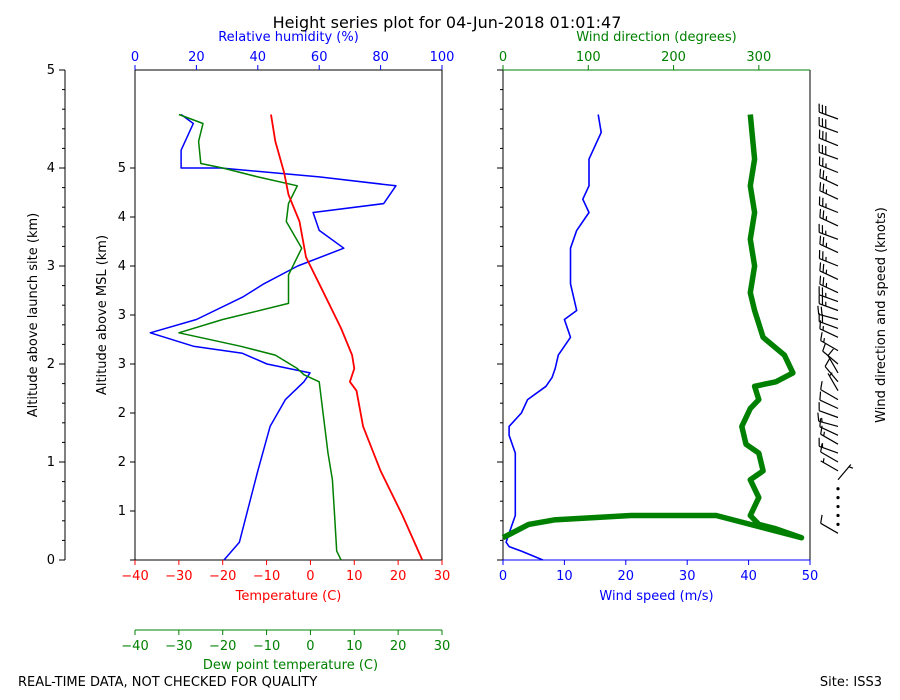 This screenshot has width=900, height=700. I want to click on msl-tick-label: 5, so click(122, 168).